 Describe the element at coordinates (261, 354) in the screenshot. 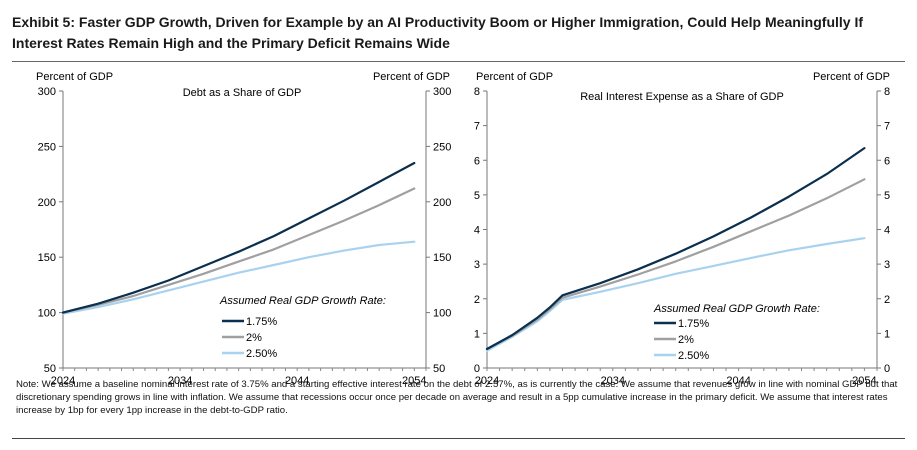

I see `debt-legend-label-2-50: 2.50%` at that location.